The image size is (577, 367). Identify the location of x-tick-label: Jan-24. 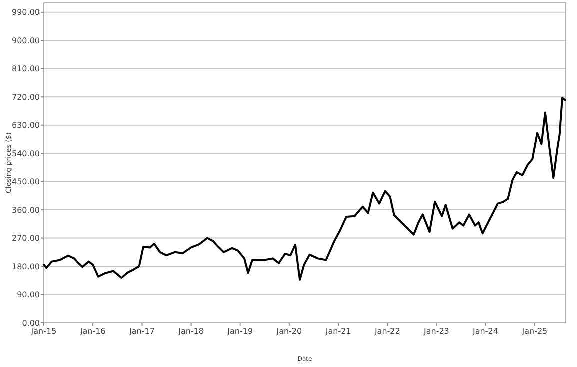
(485, 331).